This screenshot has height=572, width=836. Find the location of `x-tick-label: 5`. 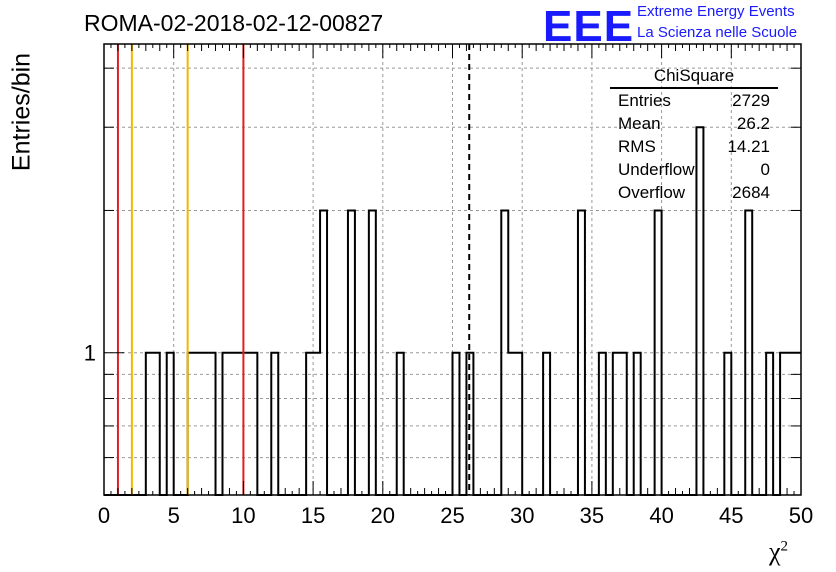

x-tick-label: 5 is located at coordinates (174, 515).